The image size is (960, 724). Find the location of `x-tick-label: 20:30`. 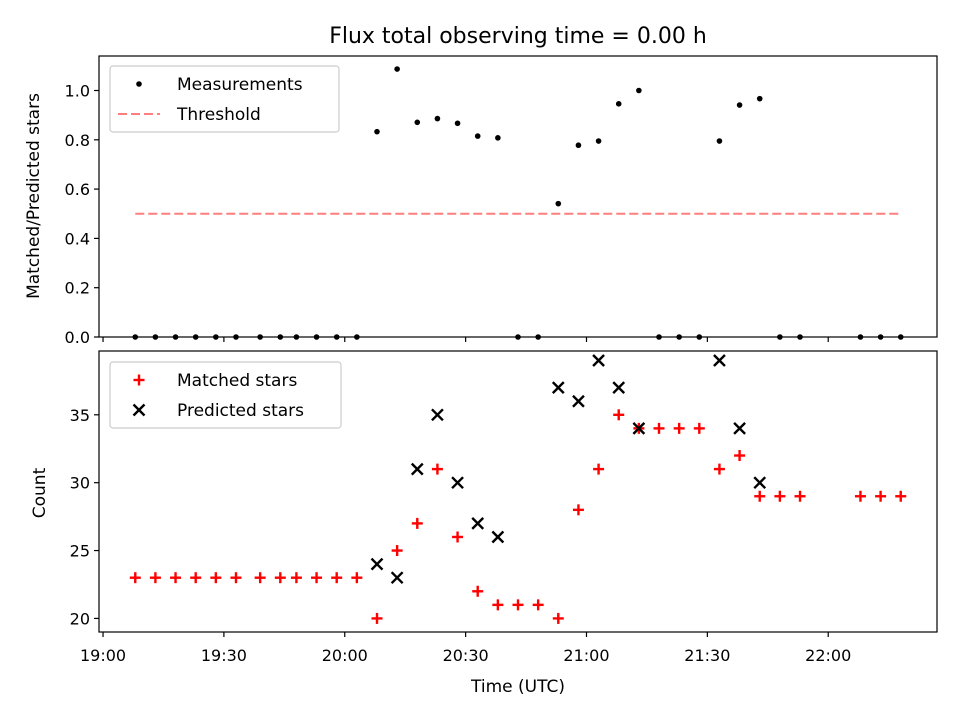

x-tick-label: 20:30 is located at coordinates (466, 655).